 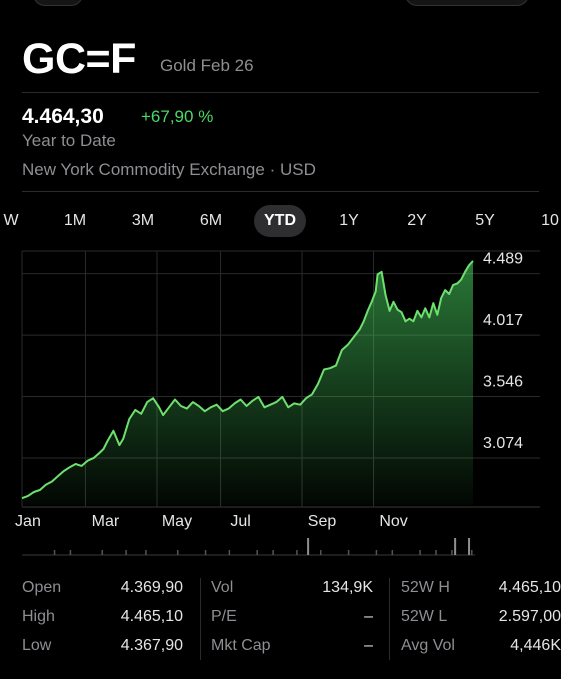 What do you see at coordinates (151, 616) in the screenshot?
I see `stat-high-value: 4.465,10` at bounding box center [151, 616].